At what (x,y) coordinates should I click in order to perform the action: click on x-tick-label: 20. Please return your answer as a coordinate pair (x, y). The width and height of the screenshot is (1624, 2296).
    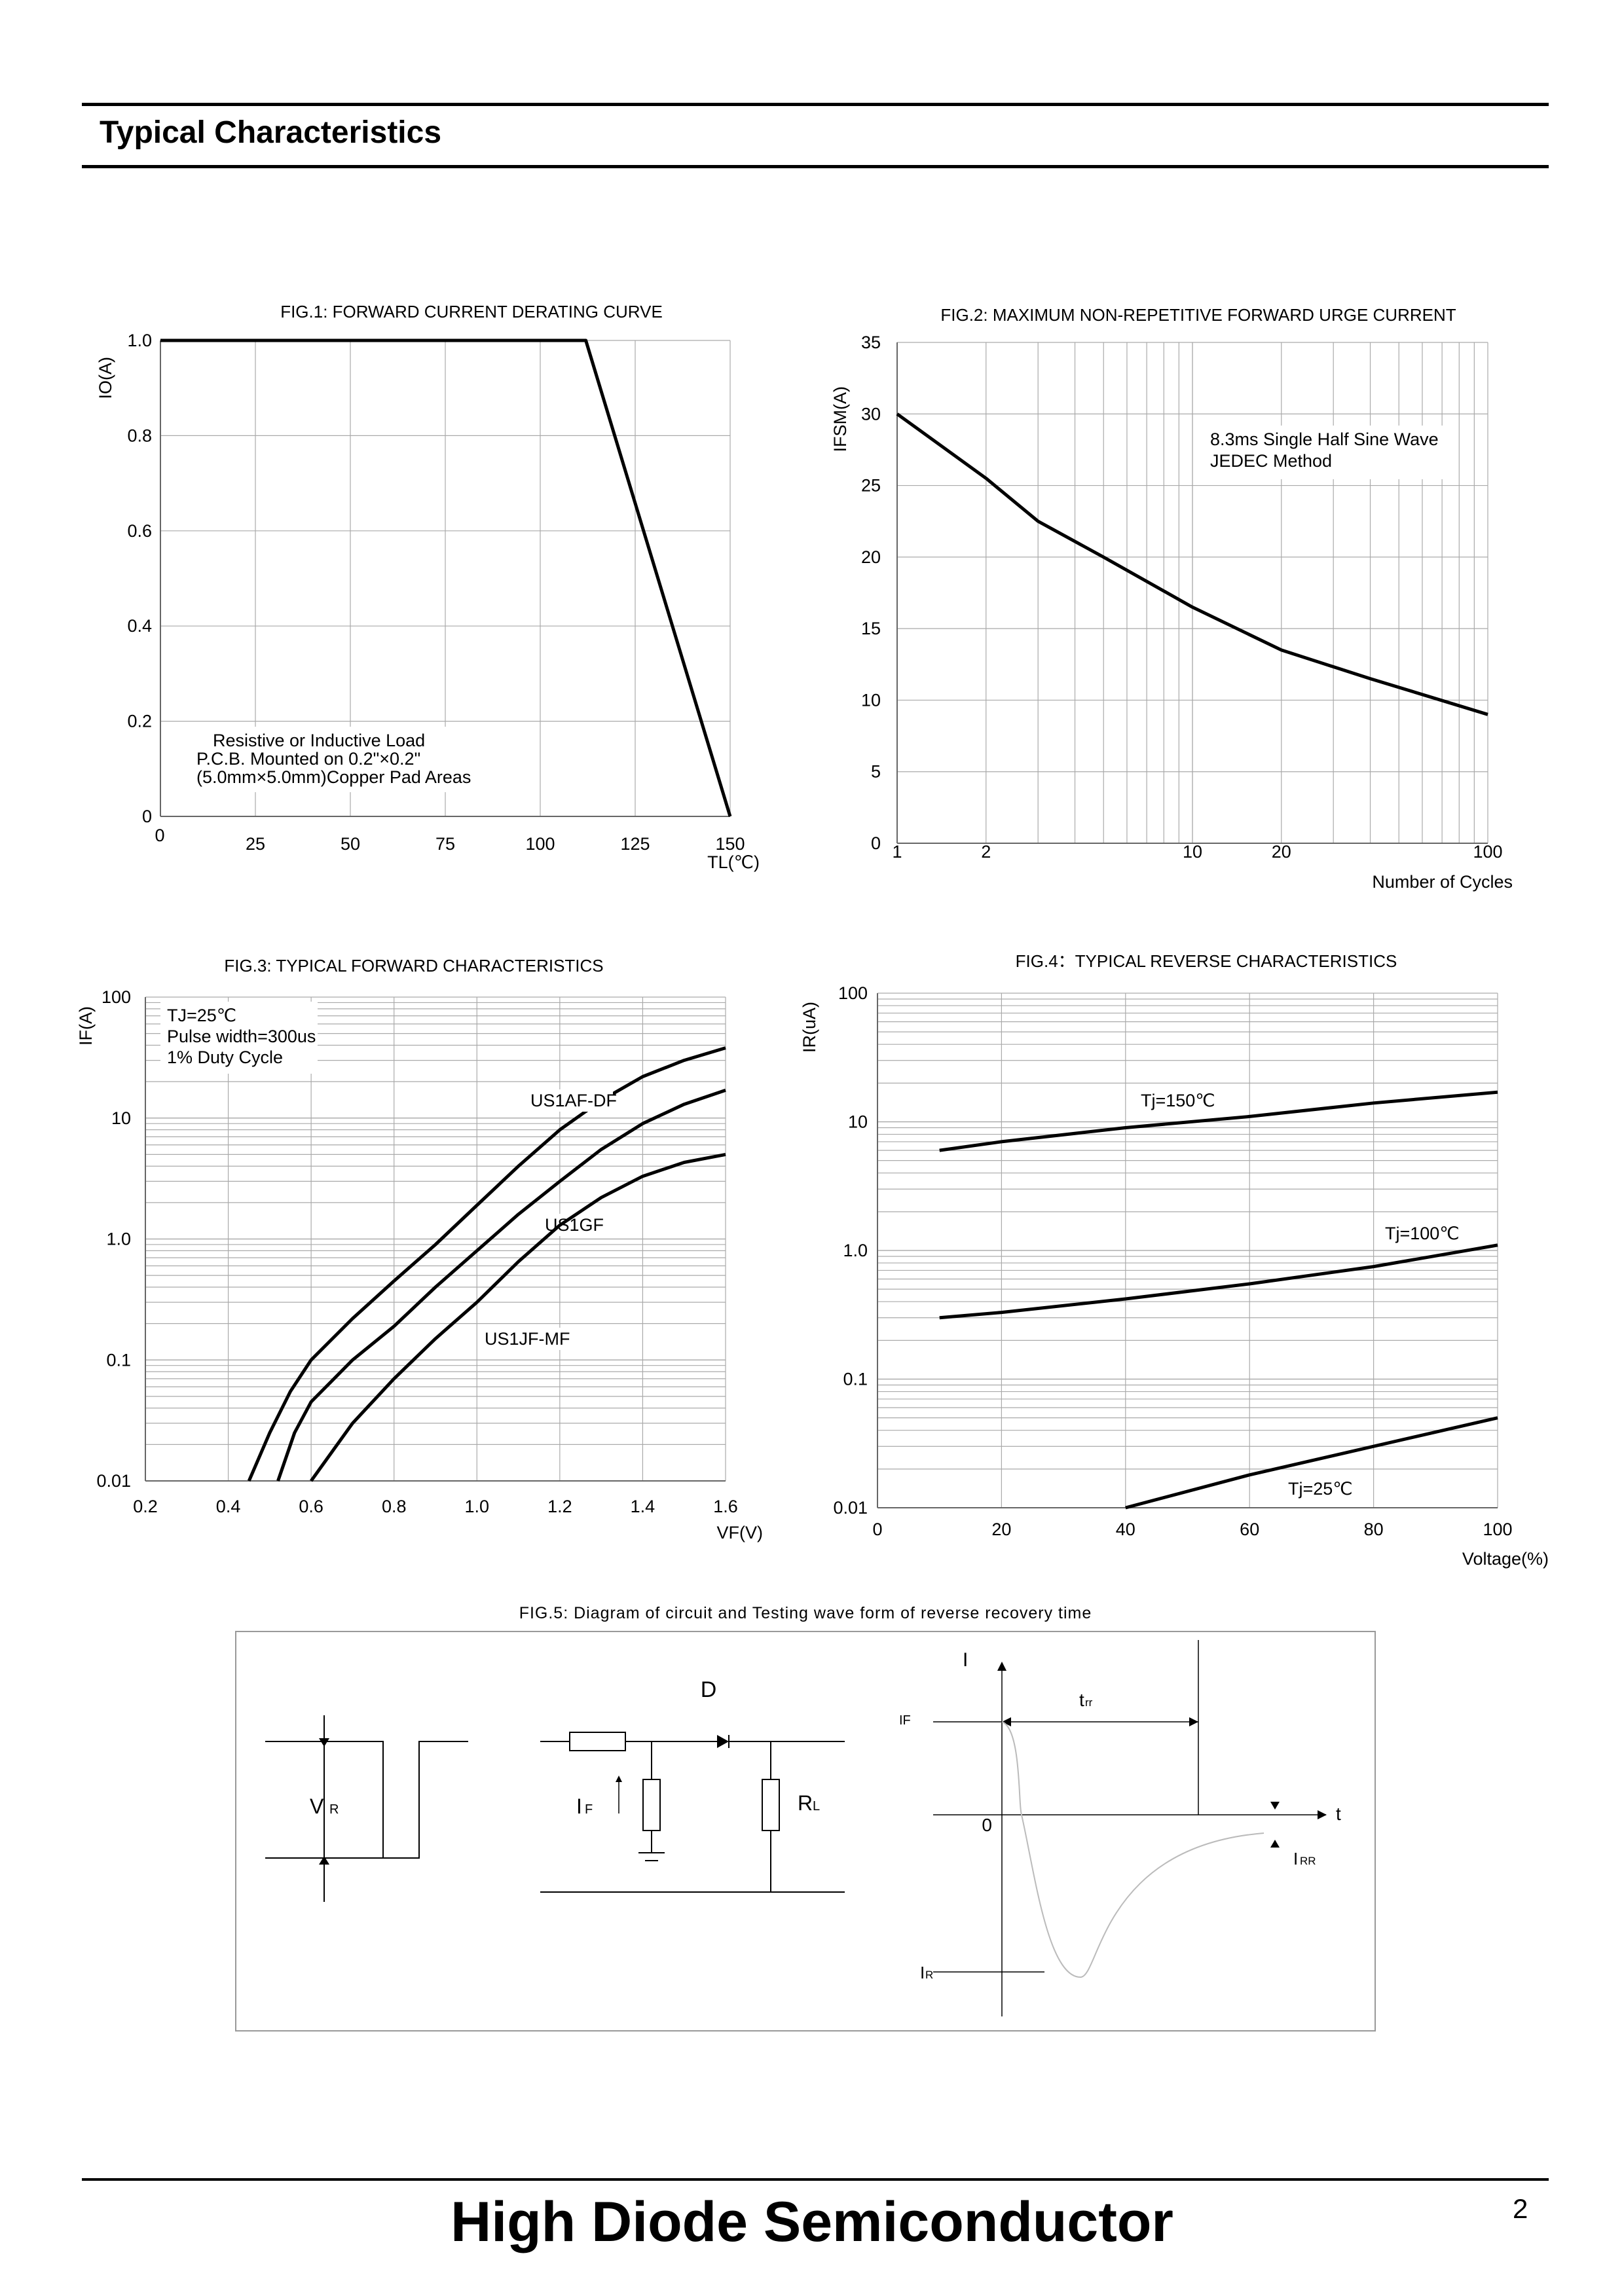
    Looking at the image, I should click on (1281, 852).